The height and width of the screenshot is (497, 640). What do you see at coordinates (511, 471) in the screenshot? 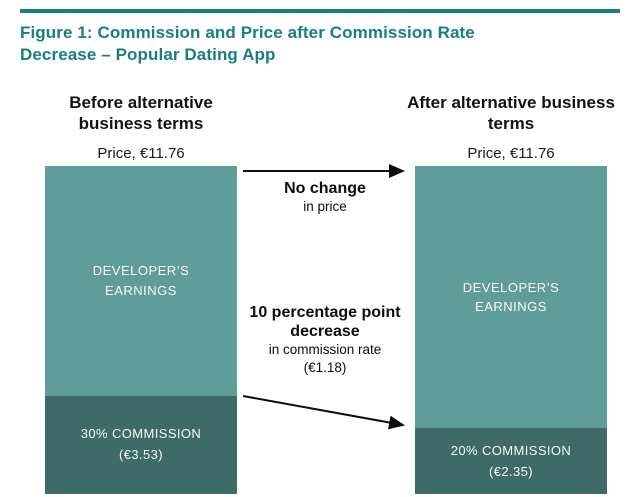
I see `after-commission-value: (€2.35)` at bounding box center [511, 471].